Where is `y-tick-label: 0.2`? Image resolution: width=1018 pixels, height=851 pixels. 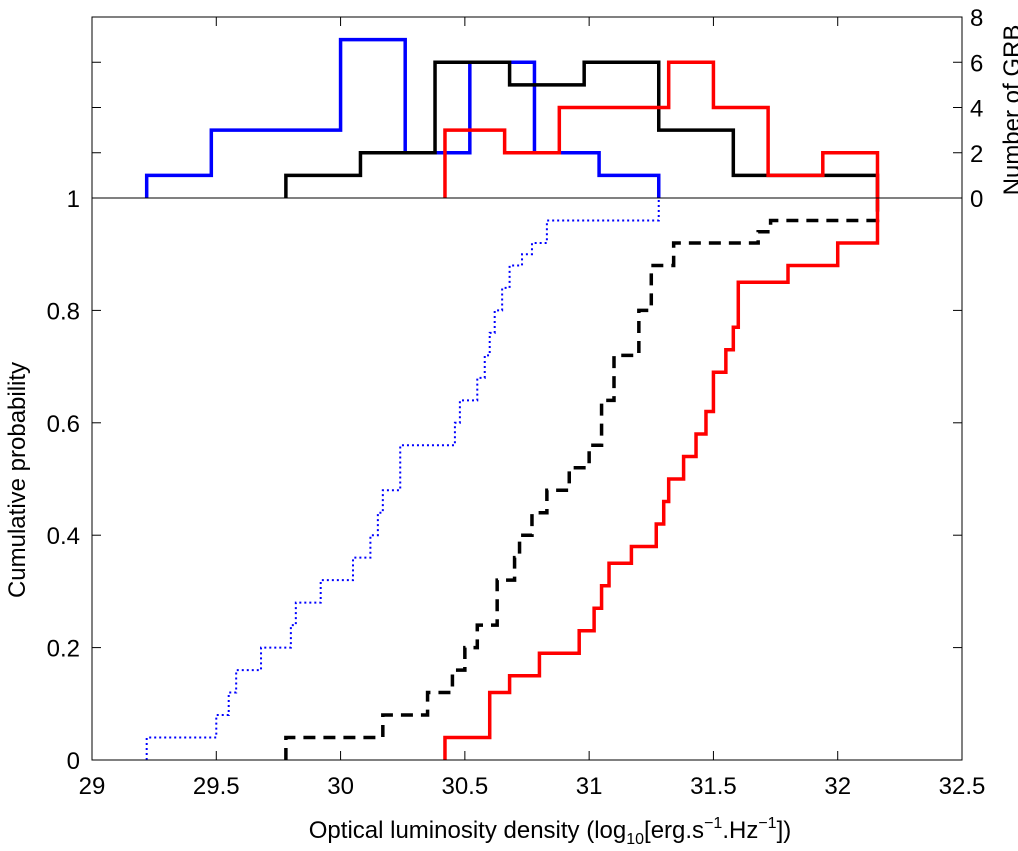 y-tick-label: 0.2 is located at coordinates (63, 649).